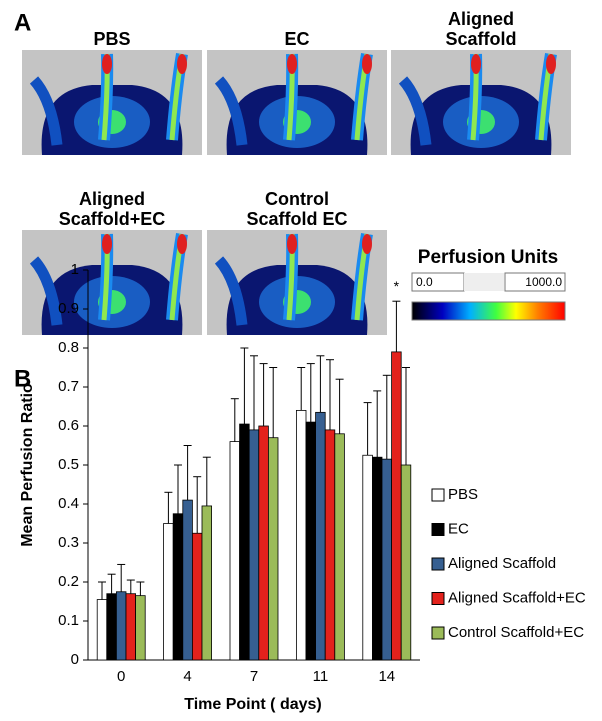  Describe the element at coordinates (68, 308) in the screenshot. I see `y-tick-label: 0.9` at that location.